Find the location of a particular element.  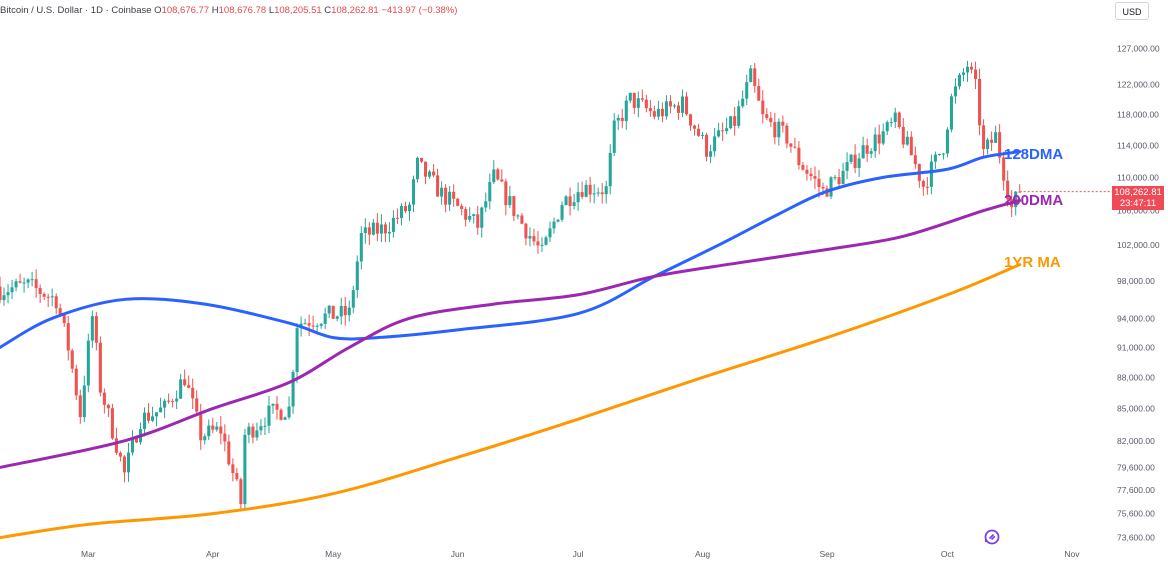

open-value: 108,676.77 is located at coordinates (185, 10).